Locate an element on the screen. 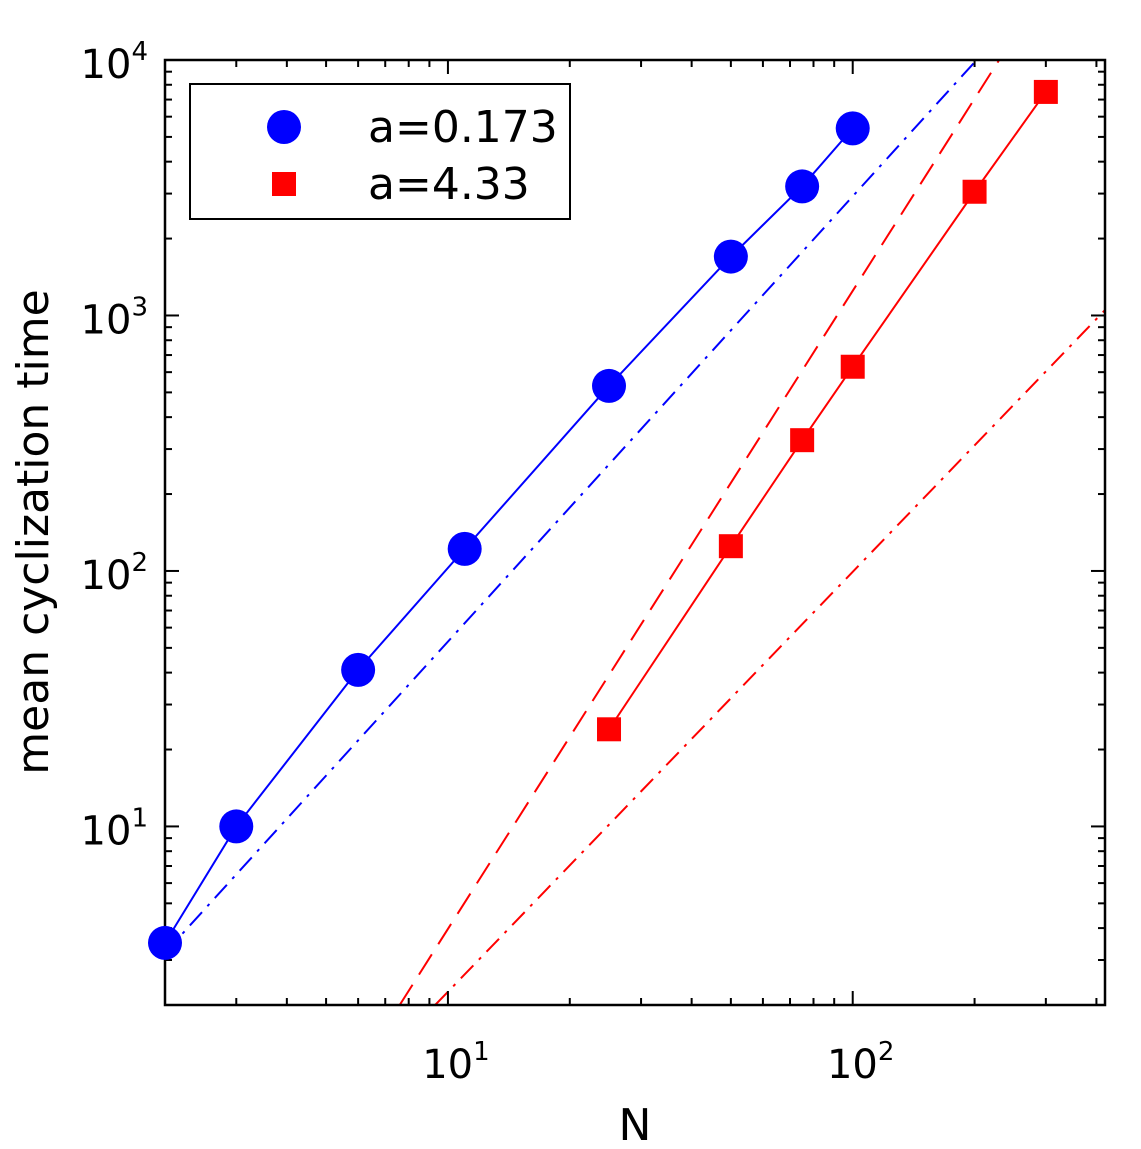 The image size is (1141, 1149). legend-label-series-1: a=0.173 is located at coordinates (463, 127).